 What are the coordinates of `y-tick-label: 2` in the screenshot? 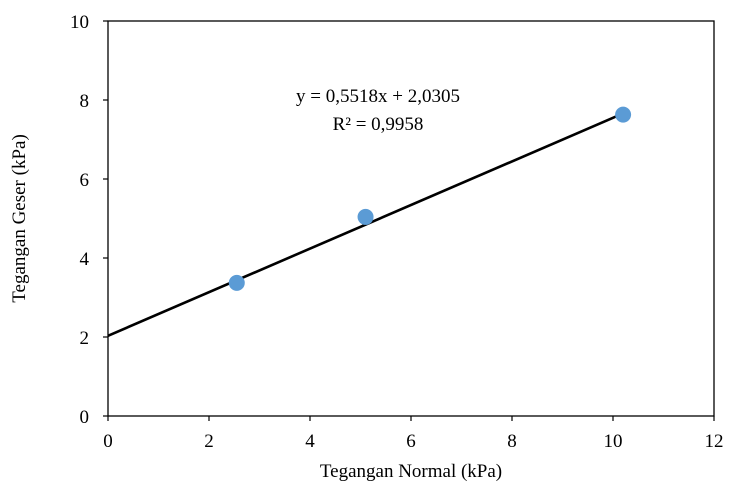 It's located at (85, 338).